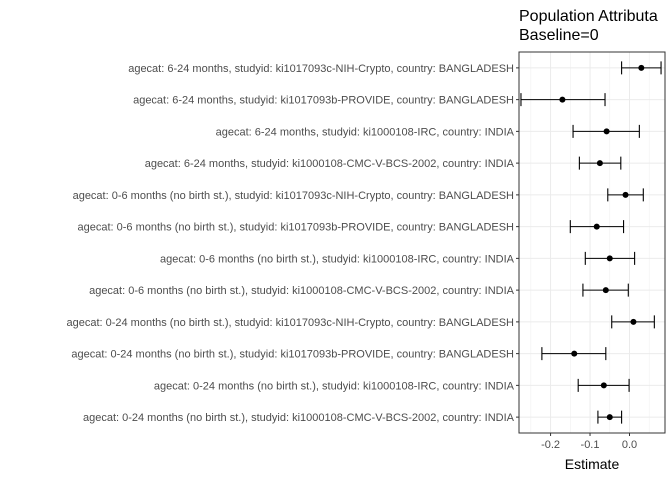 The image size is (672, 480). Describe the element at coordinates (590, 445) in the screenshot. I see `x-tick-label-1: -0.1` at that location.